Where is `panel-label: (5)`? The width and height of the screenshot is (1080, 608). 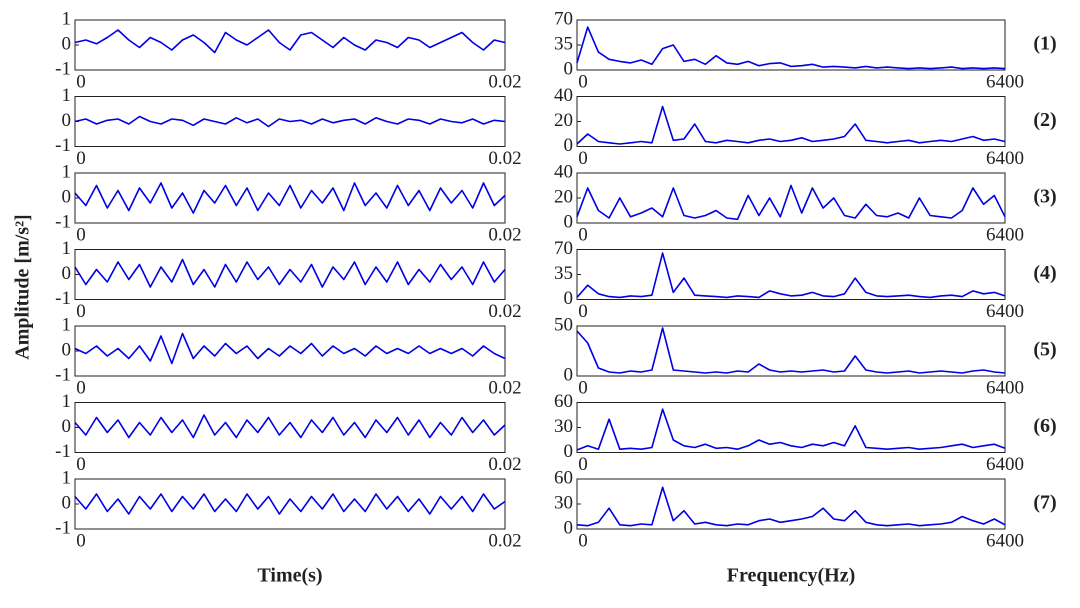
panel-label: (5) is located at coordinates (1044, 350).